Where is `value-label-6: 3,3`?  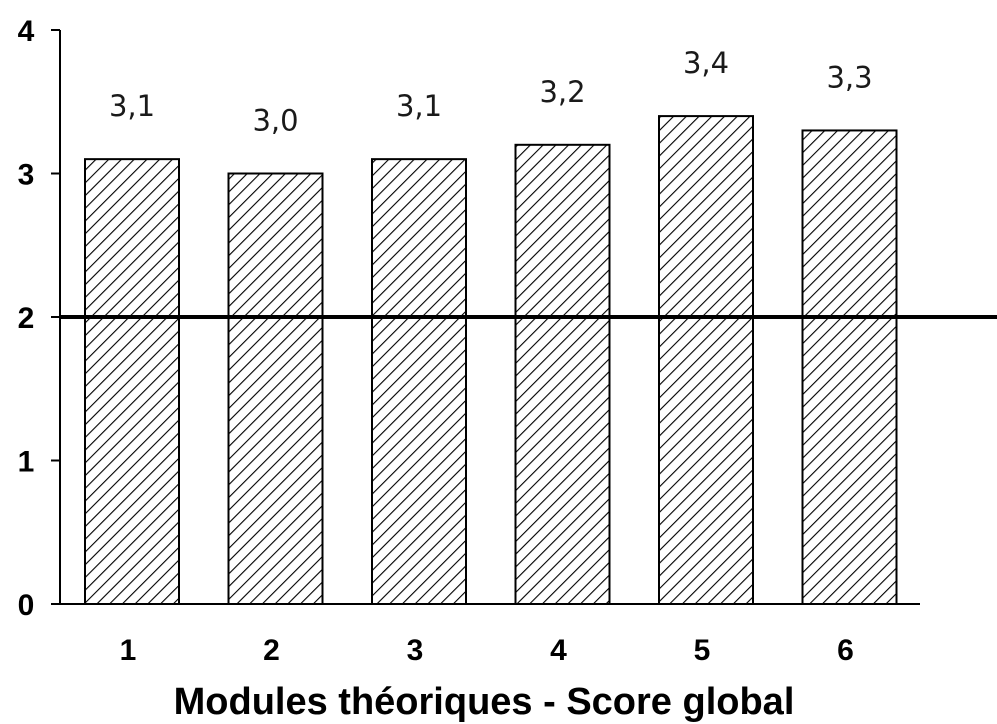
value-label-6: 3,3 is located at coordinates (849, 77).